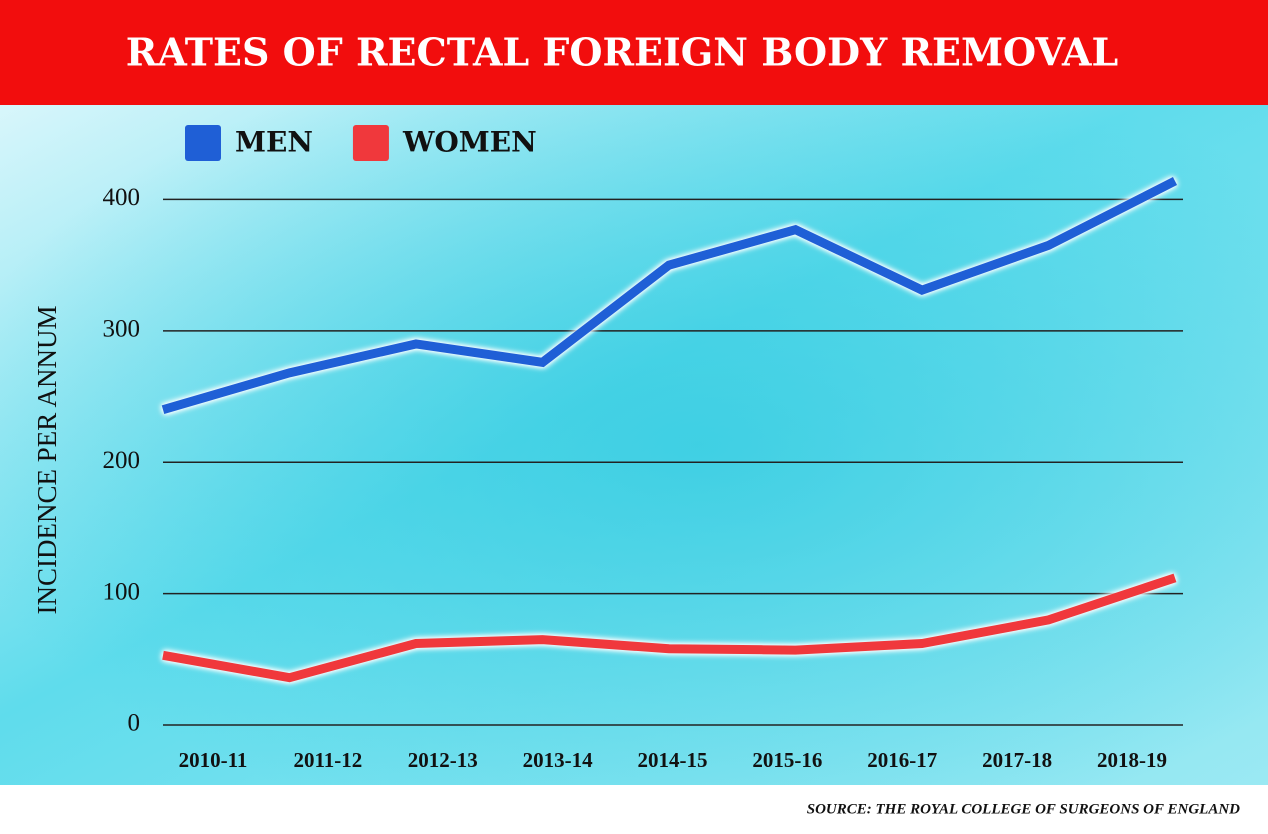 The image size is (1268, 834). I want to click on y-tick-label: 400, so click(122, 197).